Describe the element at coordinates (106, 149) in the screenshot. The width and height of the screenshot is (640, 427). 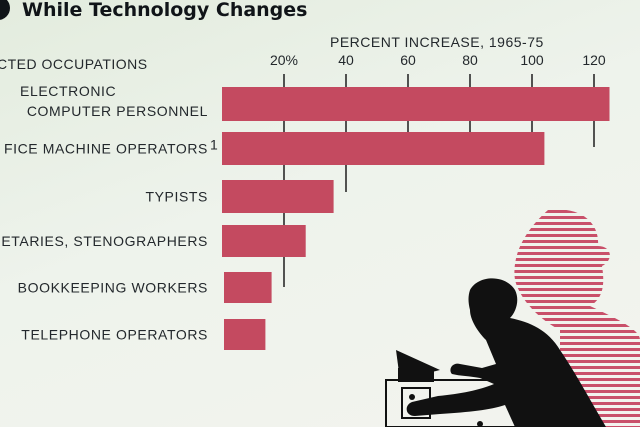
I see `category-label-1-0: FICE MACHINE OPERATORS` at that location.